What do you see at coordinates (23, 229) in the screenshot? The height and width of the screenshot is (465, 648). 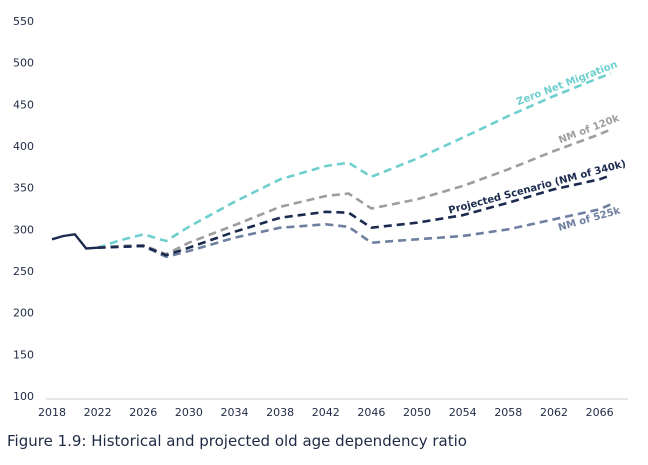 I see `y-tick-label: 300` at bounding box center [23, 229].